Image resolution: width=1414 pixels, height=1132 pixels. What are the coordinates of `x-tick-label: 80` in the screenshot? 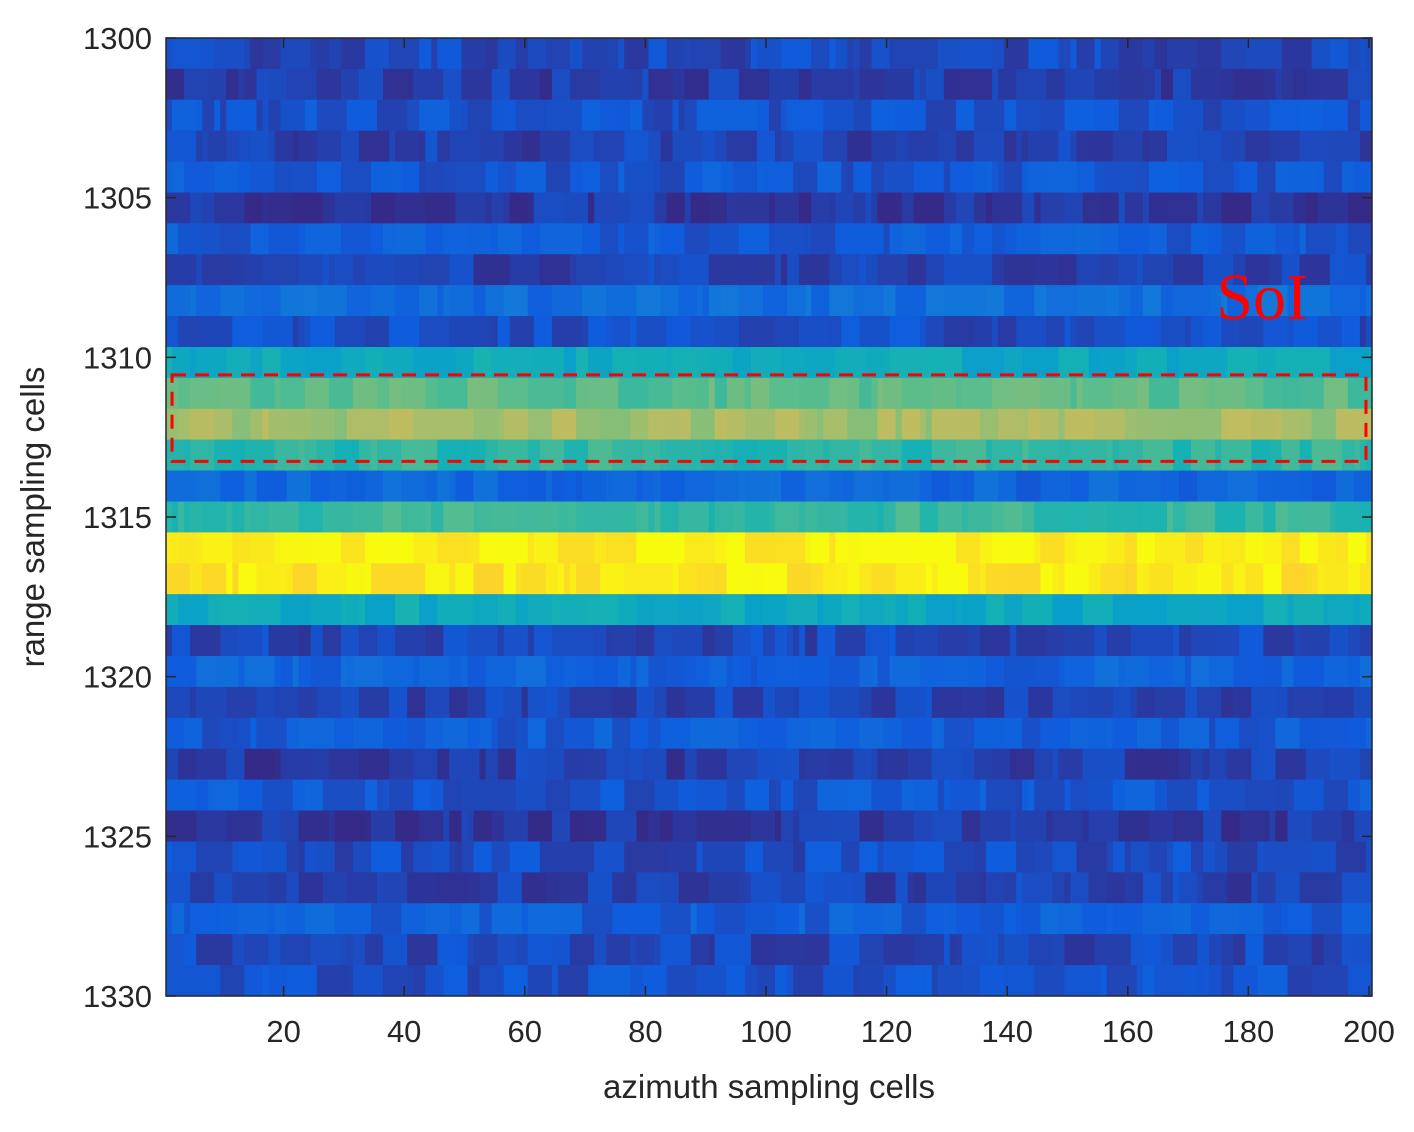 It's located at (645, 1031).